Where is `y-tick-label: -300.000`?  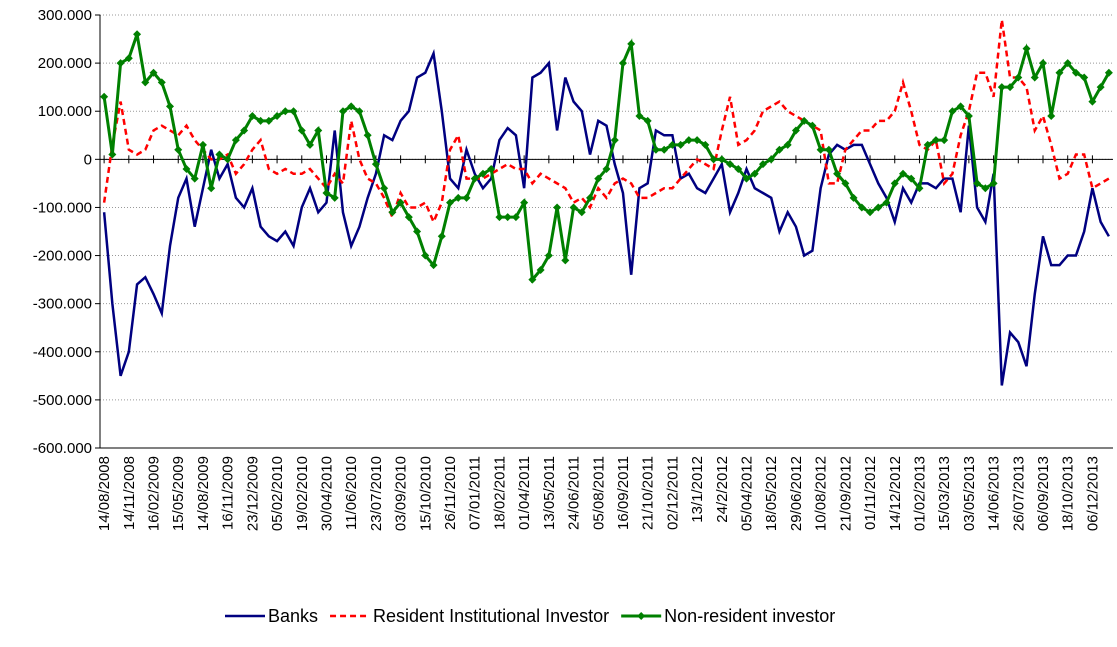
y-tick-label: -300.000 is located at coordinates (62, 304).